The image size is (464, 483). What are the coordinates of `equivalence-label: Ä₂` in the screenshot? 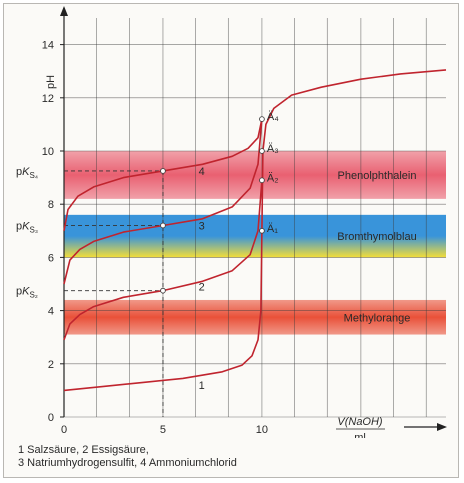 It's located at (273, 178).